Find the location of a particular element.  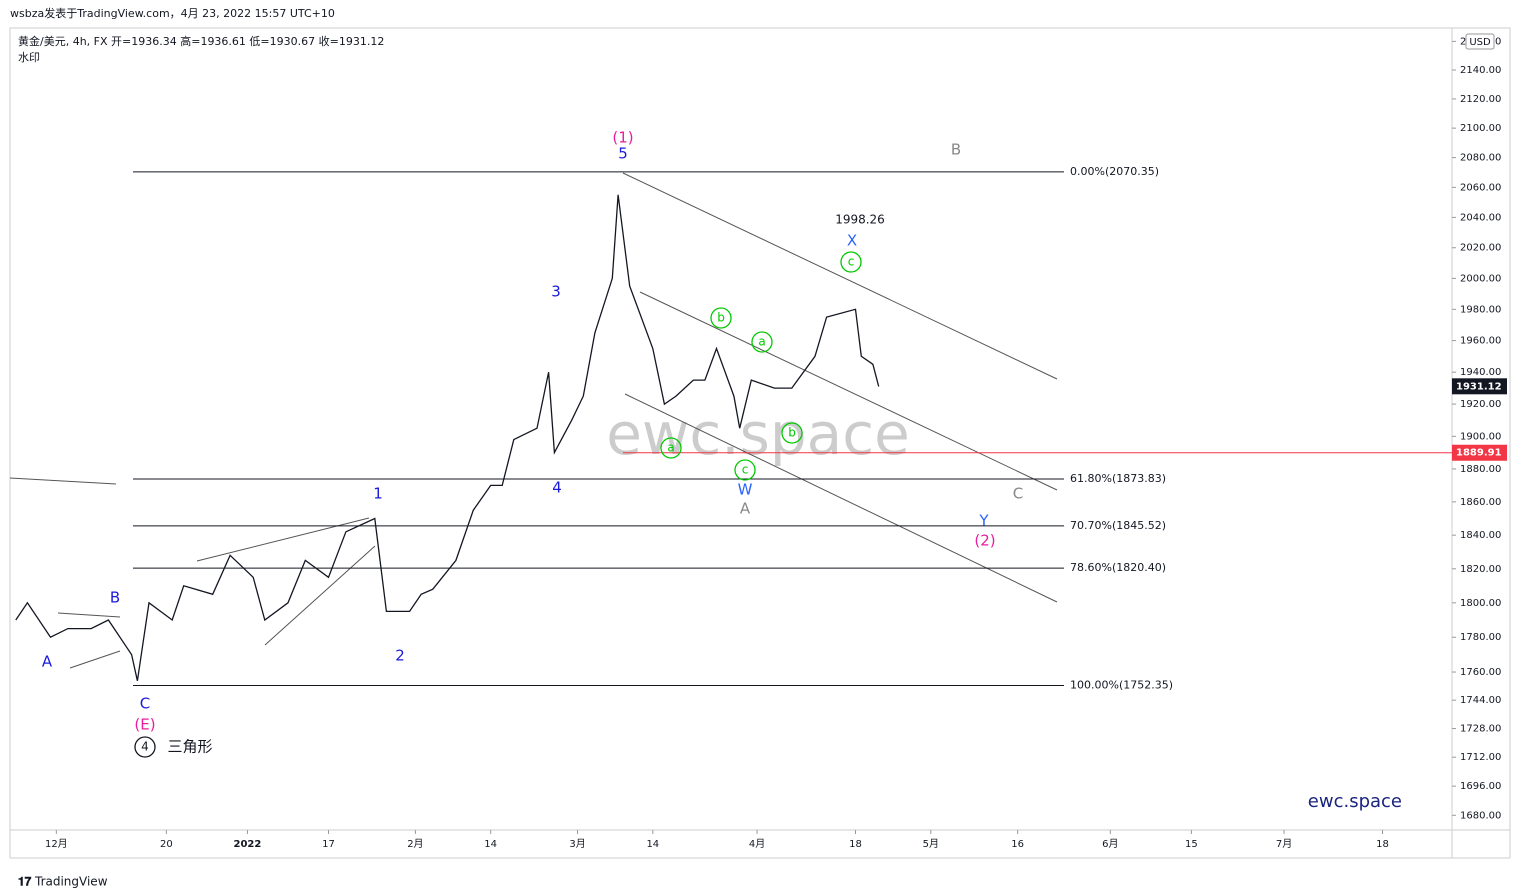

fib-label: 70.70%(1845.52) is located at coordinates (1118, 525).